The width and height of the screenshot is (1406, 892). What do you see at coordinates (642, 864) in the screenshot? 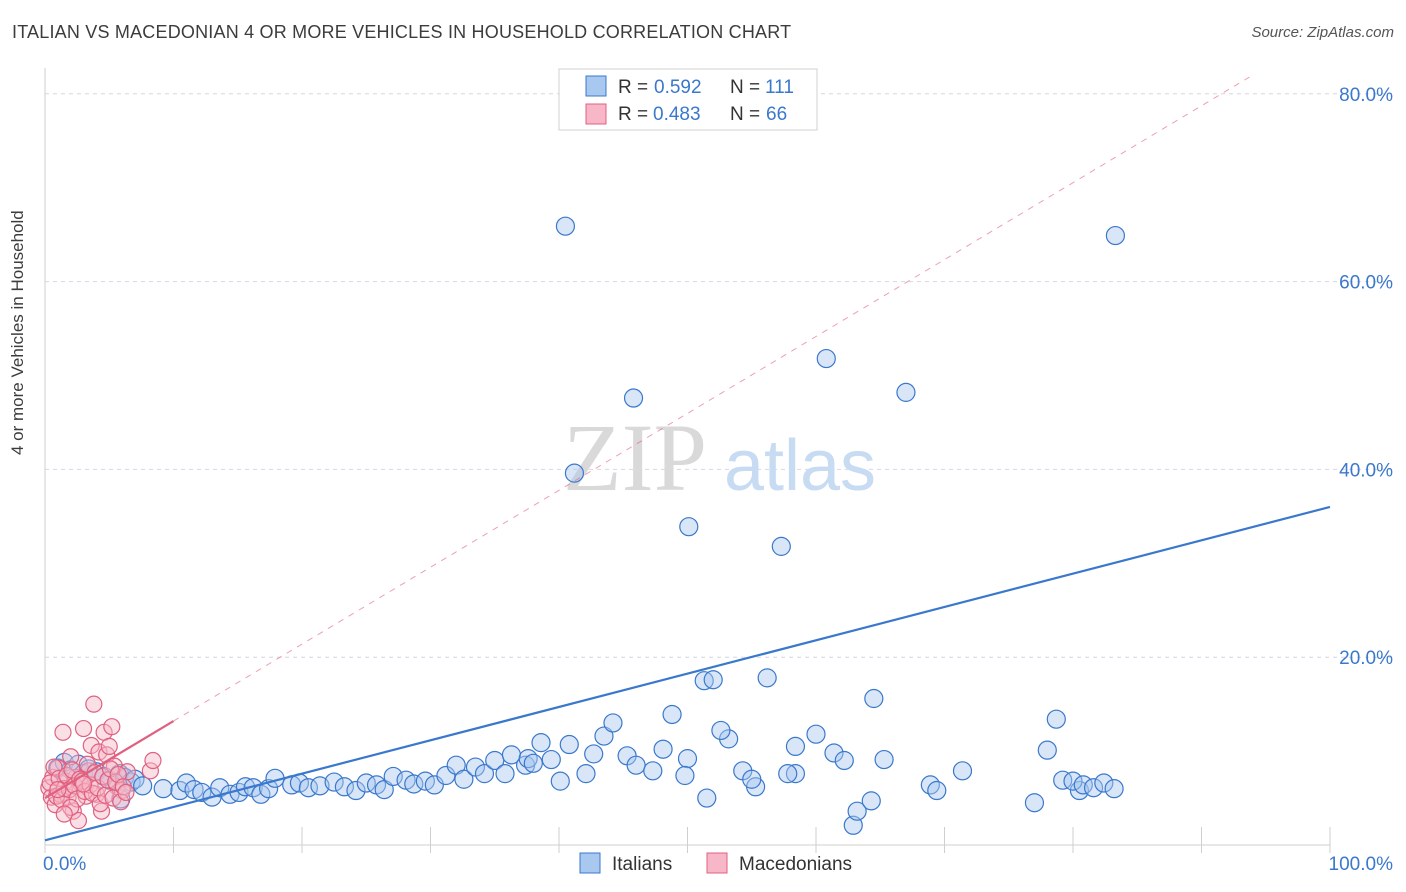
I see `legend-italians-label: Italians` at bounding box center [642, 864].